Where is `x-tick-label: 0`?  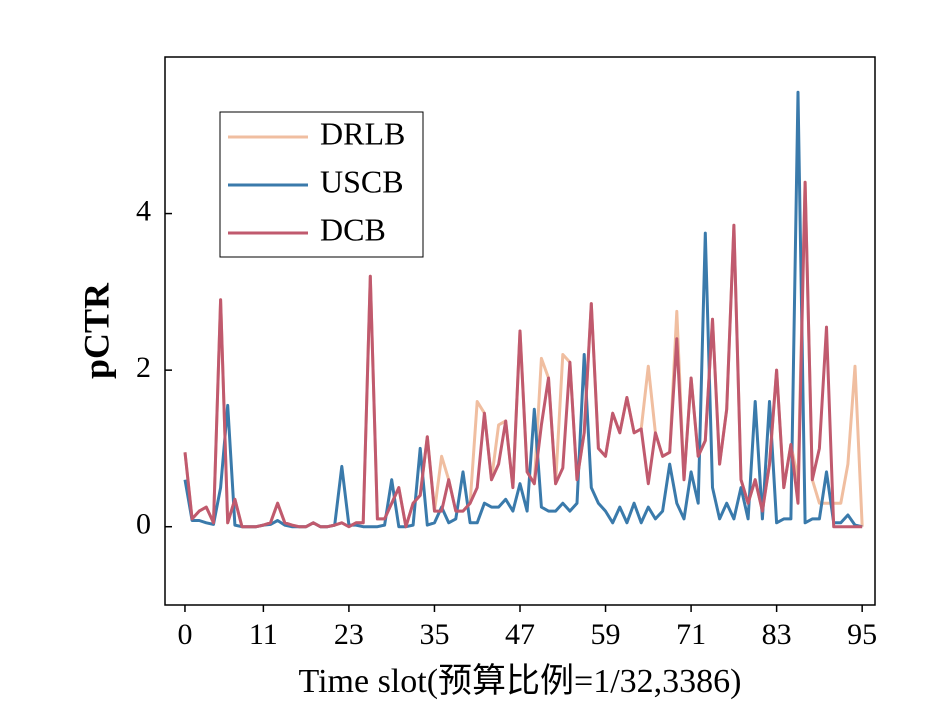 x-tick-label: 0 is located at coordinates (184, 634).